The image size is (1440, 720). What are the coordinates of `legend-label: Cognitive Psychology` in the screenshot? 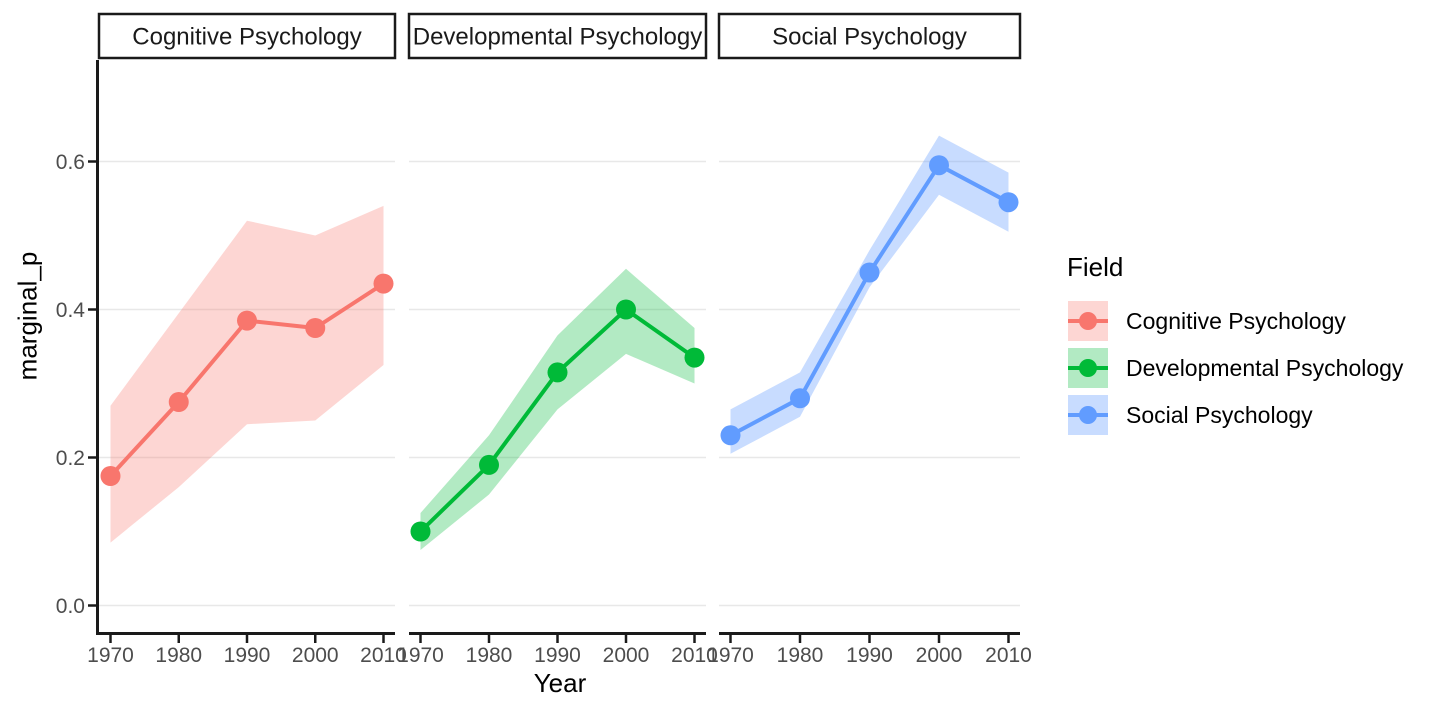 It's located at (1236, 321).